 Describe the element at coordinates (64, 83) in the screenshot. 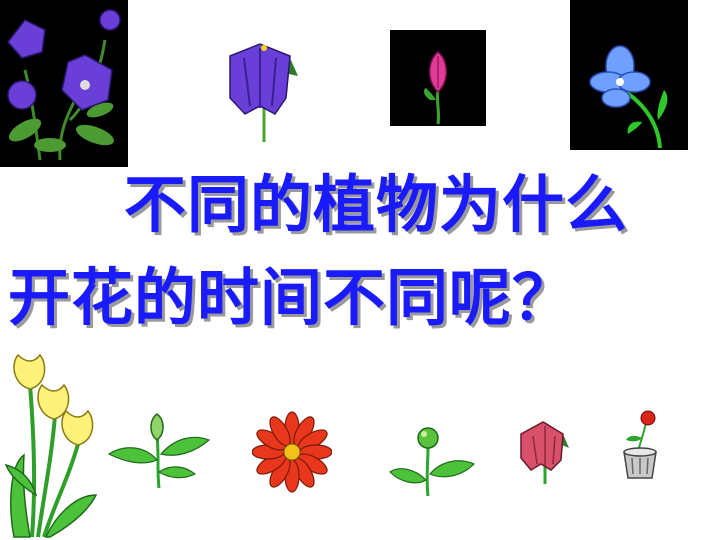

I see `balloon-flower-icon` at that location.